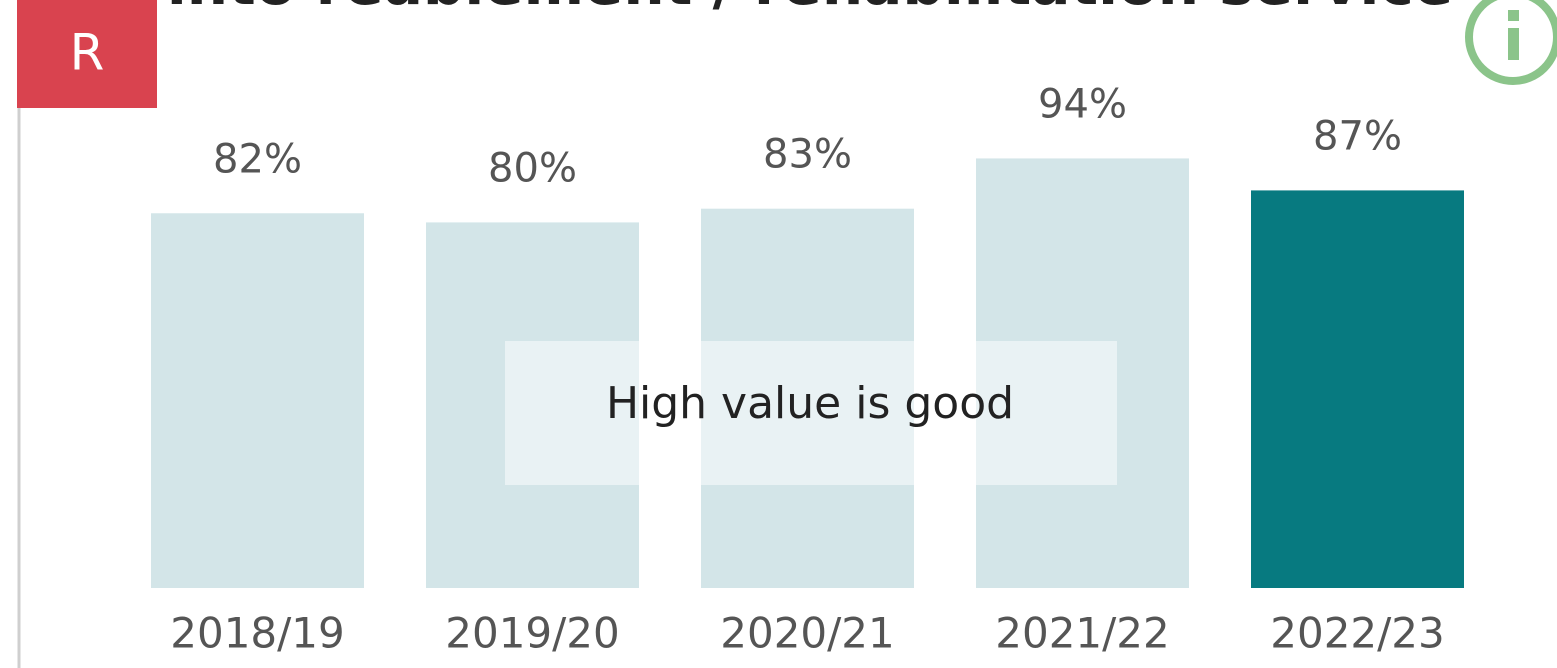 The height and width of the screenshot is (668, 1557). What do you see at coordinates (532, 168) in the screenshot?
I see `value-label: 80%` at bounding box center [532, 168].